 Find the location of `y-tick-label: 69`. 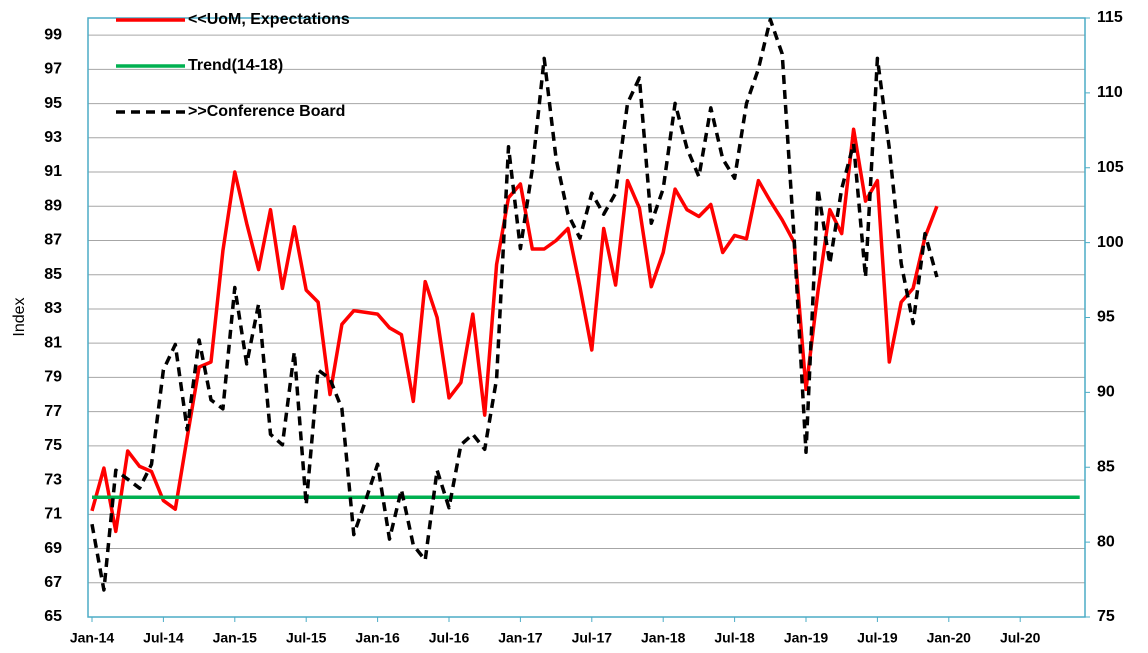

y-tick-label: 69 is located at coordinates (53, 548).